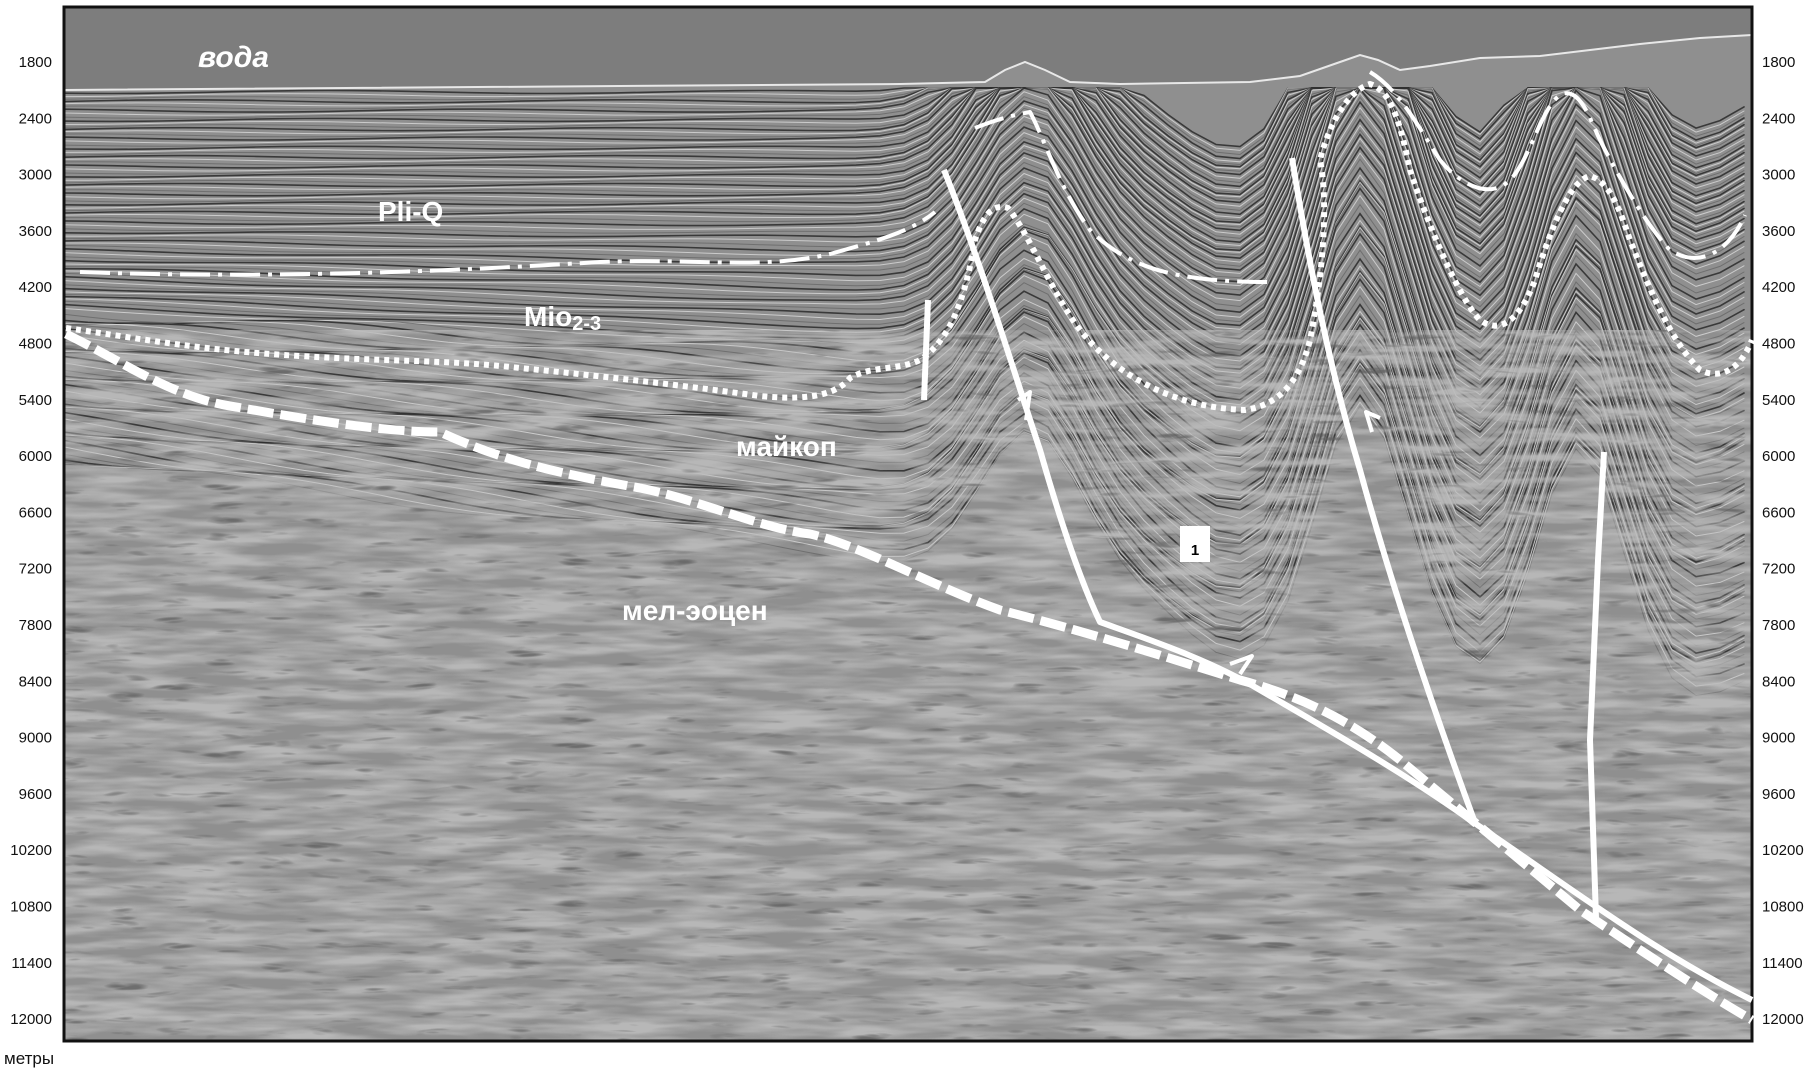 This screenshot has height=1068, width=1820. Describe the element at coordinates (695, 610) in the screenshot. I see `label-mel-eocene: мел-эоцен` at that location.